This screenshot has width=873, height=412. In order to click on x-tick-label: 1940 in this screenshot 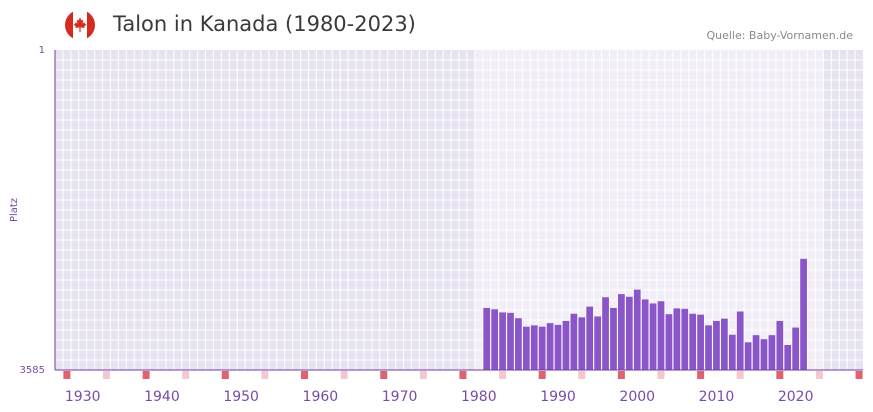, I will do `click(162, 397)`.